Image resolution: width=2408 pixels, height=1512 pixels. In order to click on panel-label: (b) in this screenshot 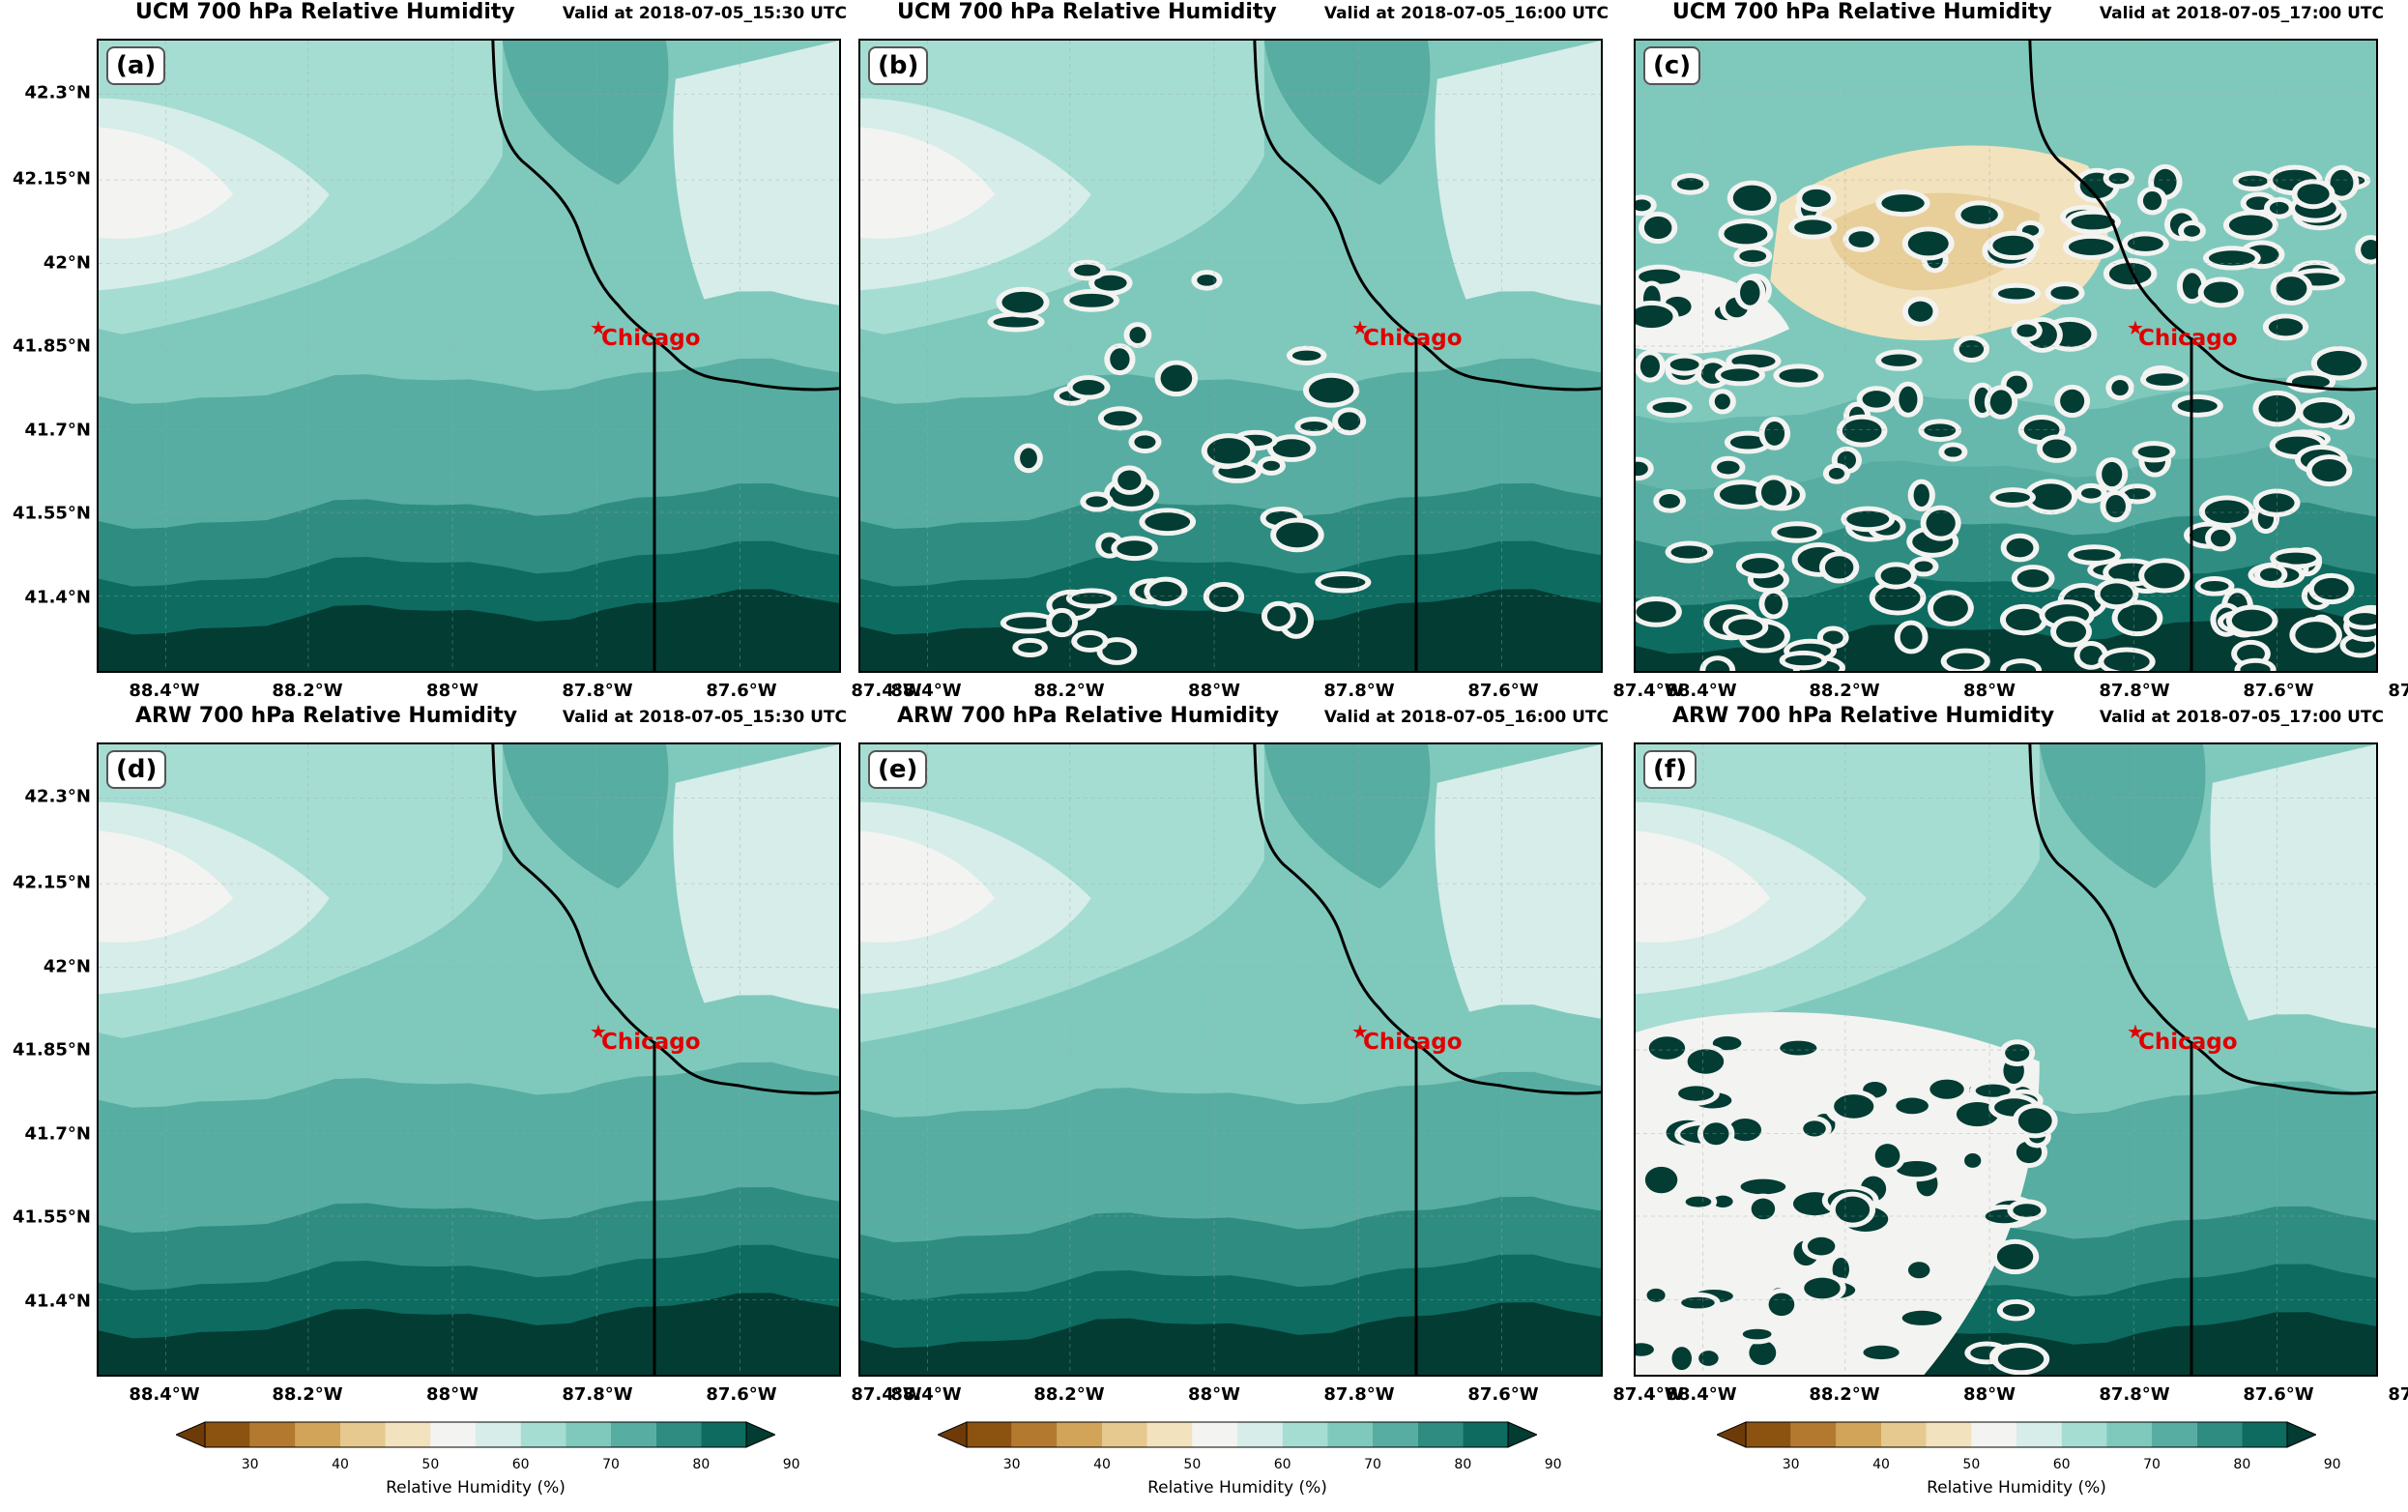, I will do `click(898, 65)`.